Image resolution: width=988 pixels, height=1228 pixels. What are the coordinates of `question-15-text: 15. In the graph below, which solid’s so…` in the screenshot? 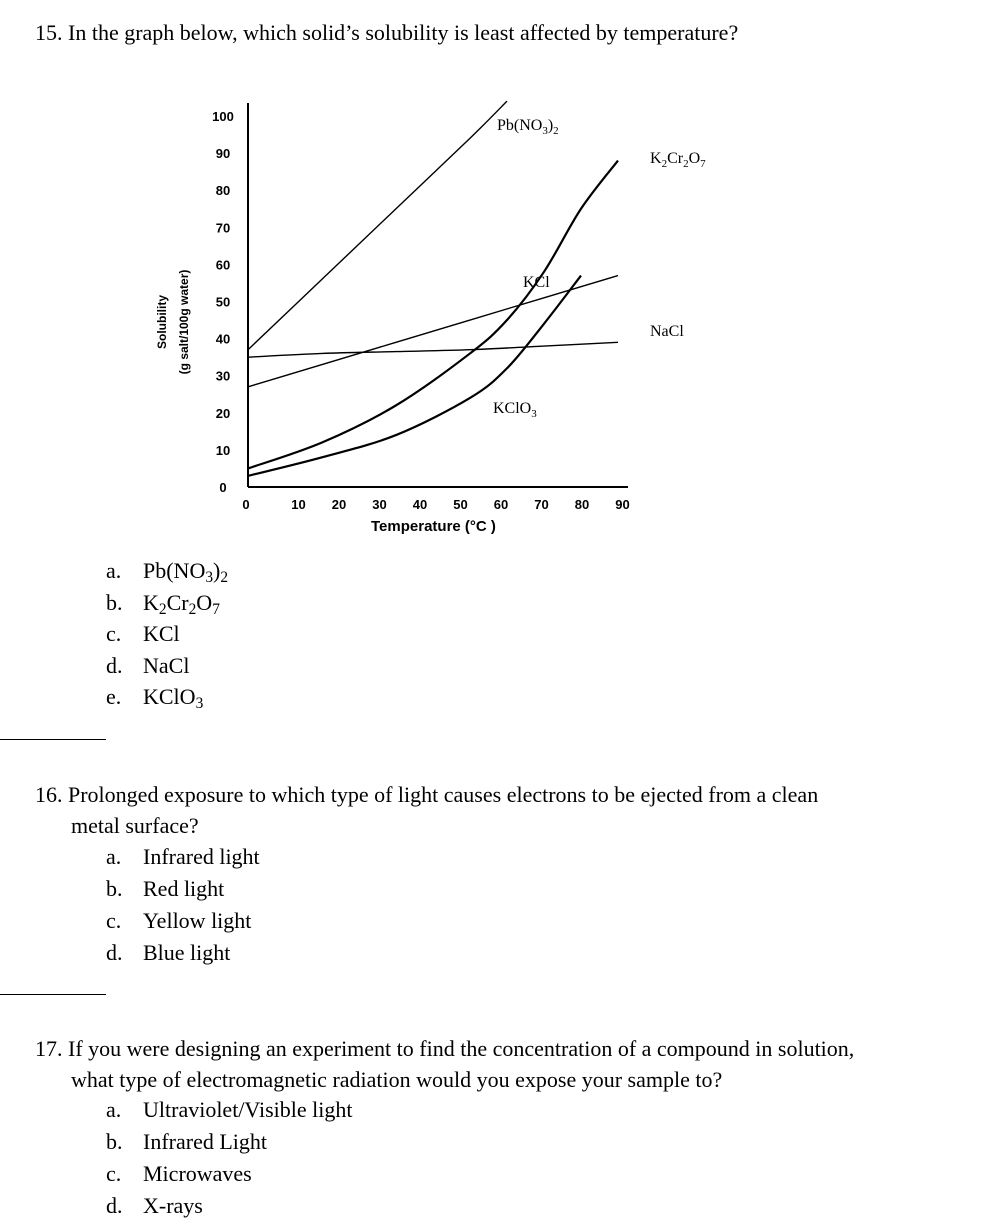 It's located at (386, 32).